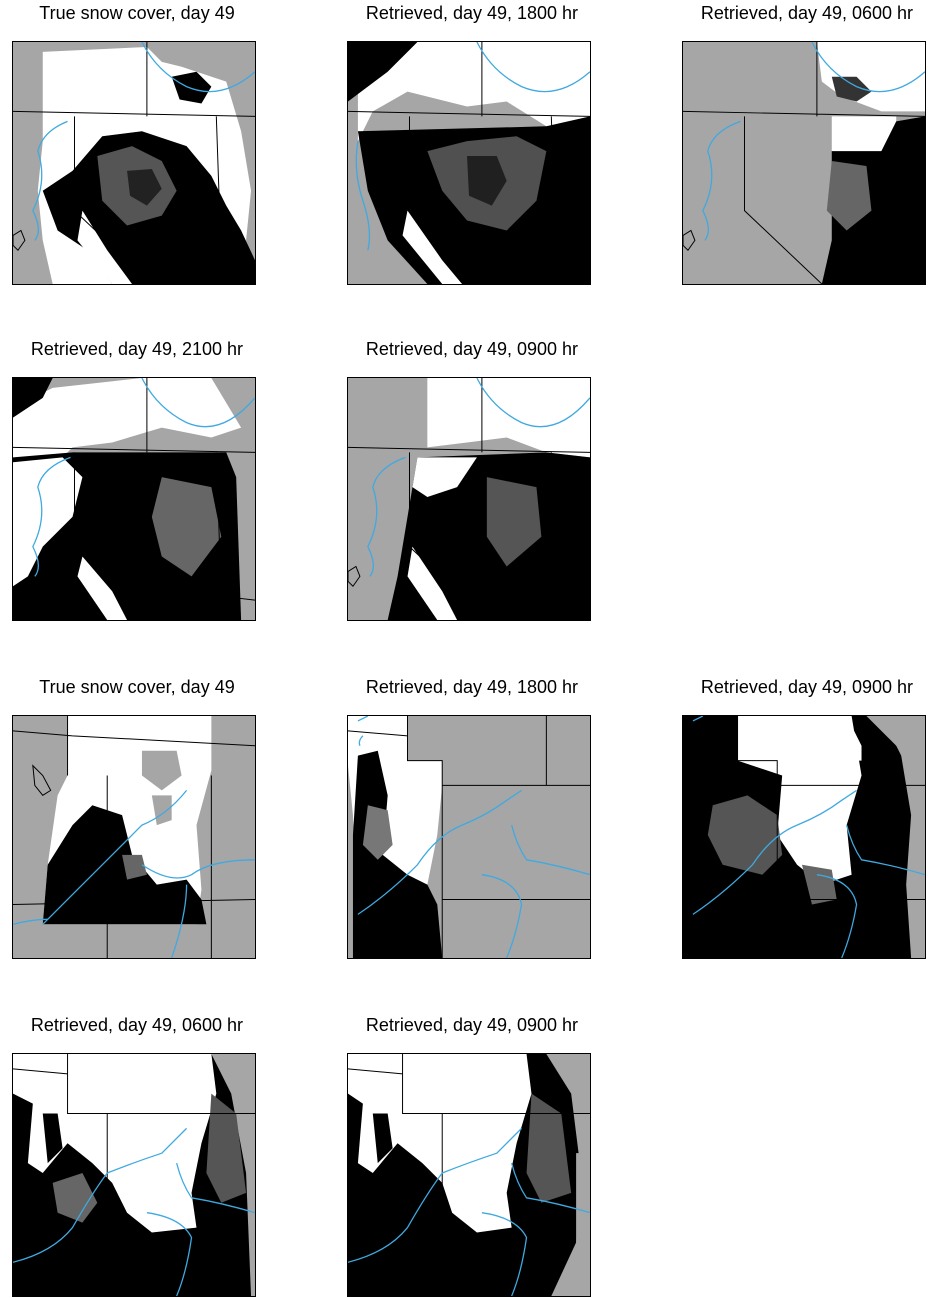 This screenshot has width=938, height=1298. Describe the element at coordinates (472, 349) in the screenshot. I see `panel-title-5: Retrieved, day 49, 0900 hr` at that location.